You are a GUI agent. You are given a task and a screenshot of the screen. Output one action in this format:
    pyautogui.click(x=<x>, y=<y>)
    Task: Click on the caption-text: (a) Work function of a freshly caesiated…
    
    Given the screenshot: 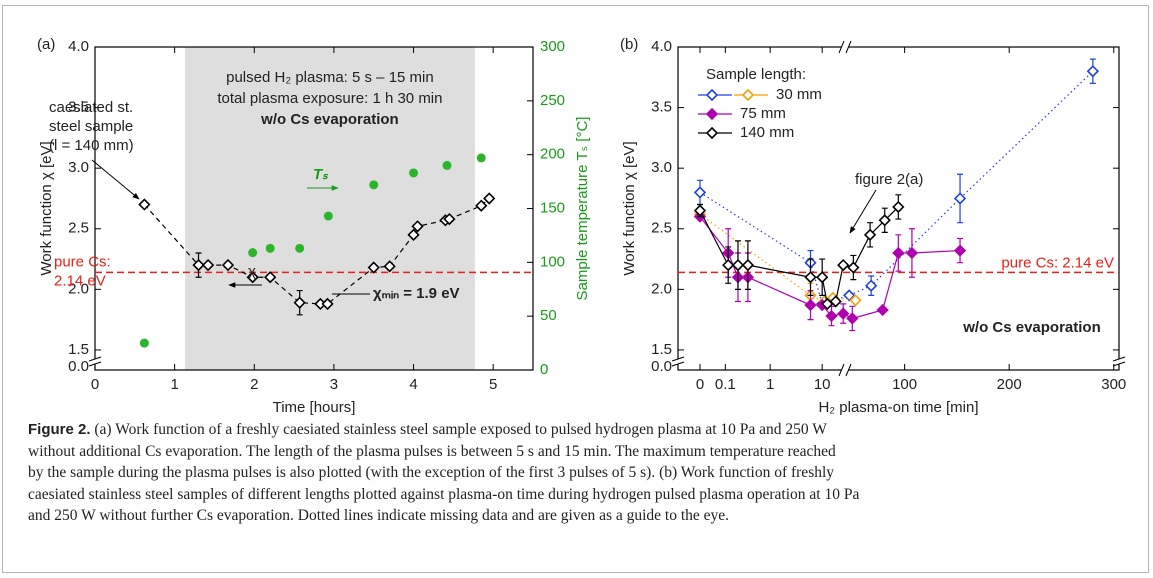 What is the action you would take?
    pyautogui.click(x=458, y=429)
    